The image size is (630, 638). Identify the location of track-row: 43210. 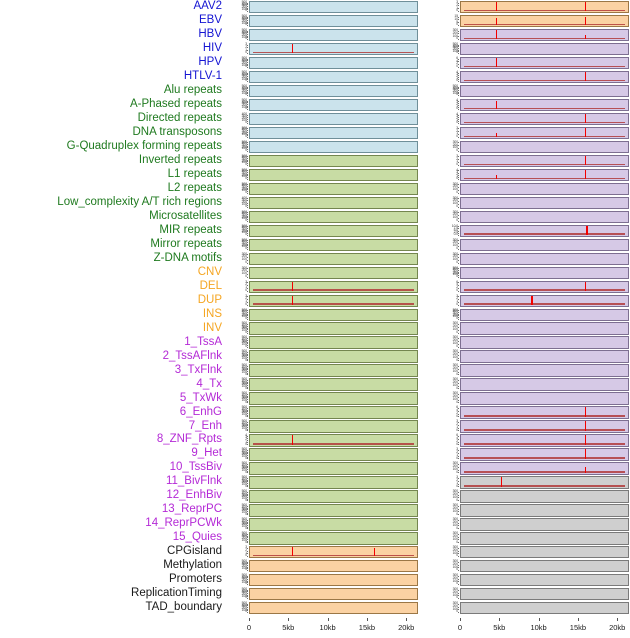
(533, 119).